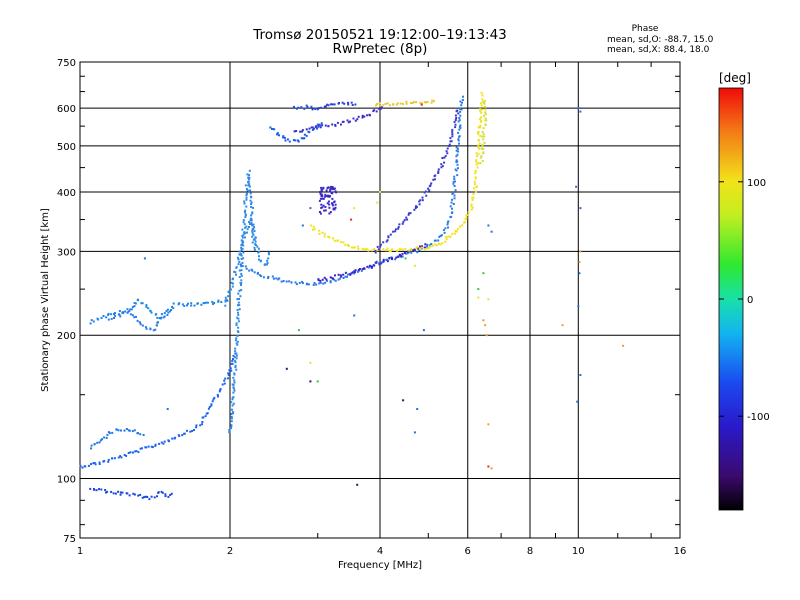 The height and width of the screenshot is (600, 800). Describe the element at coordinates (750, 300) in the screenshot. I see `colorbar-tick-label: 0` at that location.